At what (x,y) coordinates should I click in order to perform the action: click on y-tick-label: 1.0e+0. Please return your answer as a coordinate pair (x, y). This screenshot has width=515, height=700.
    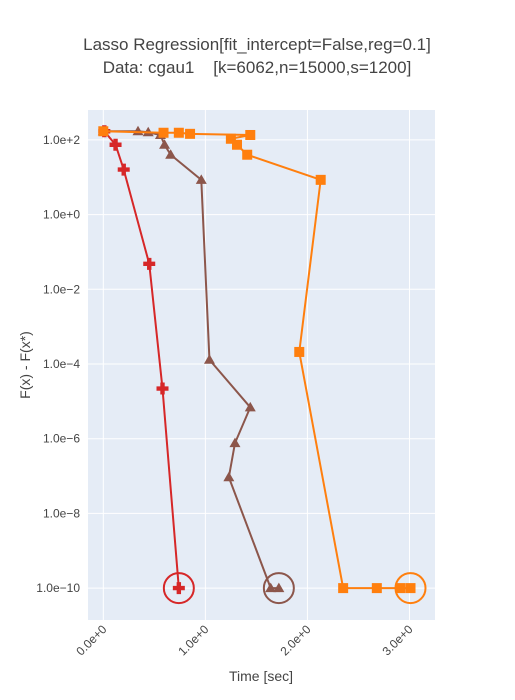
    Looking at the image, I should click on (61, 215).